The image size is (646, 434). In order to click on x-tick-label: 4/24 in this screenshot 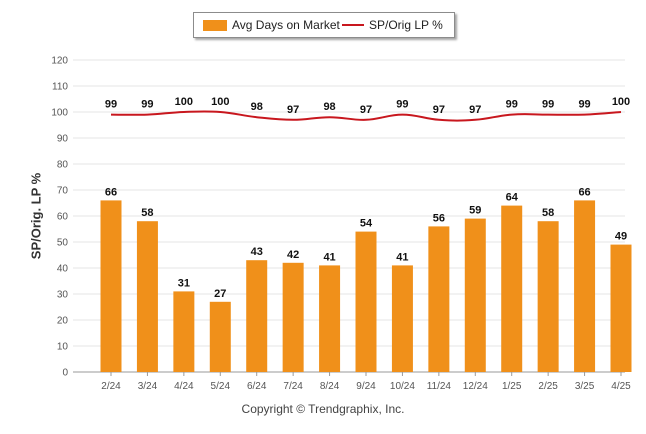, I will do `click(184, 386)`.